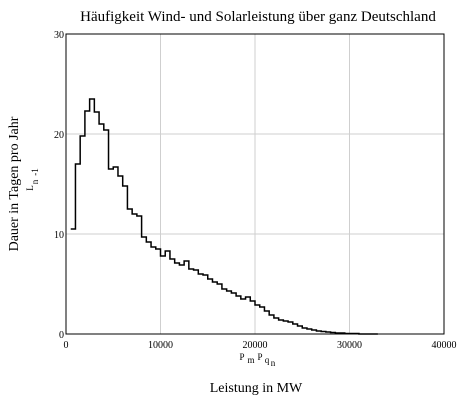 The image size is (475, 405). I want to click on x-axis-ticks: 0 10000 20000 30000 40000, so click(260, 345).